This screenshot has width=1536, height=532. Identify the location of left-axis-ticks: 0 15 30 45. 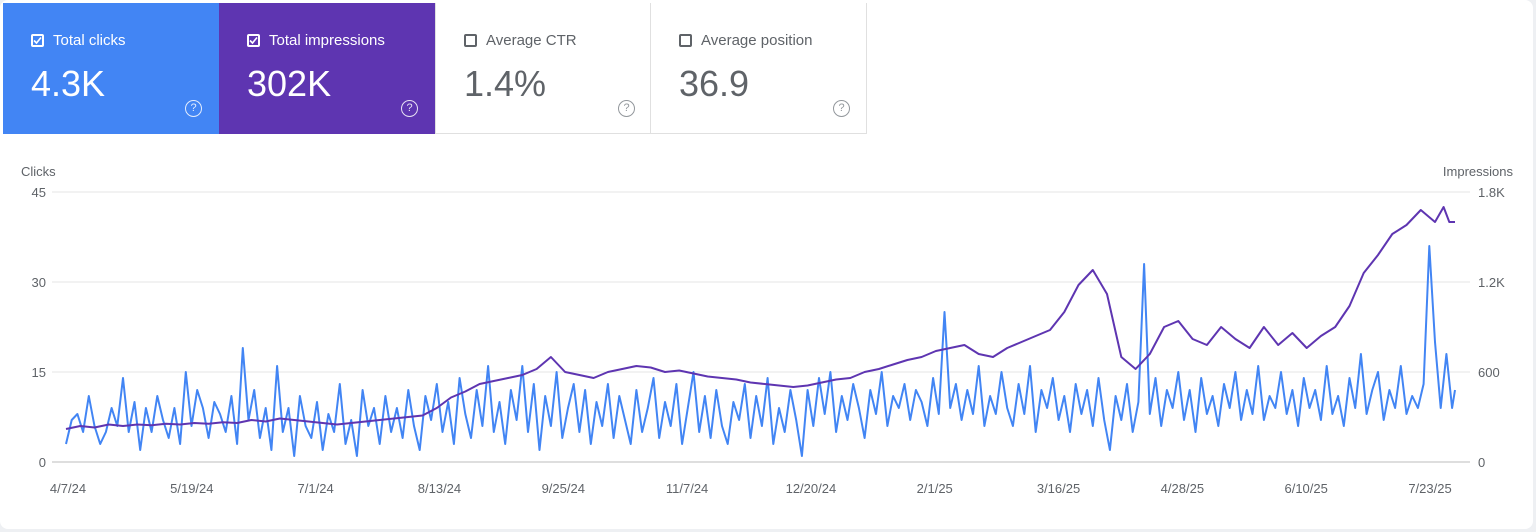
(39, 327).